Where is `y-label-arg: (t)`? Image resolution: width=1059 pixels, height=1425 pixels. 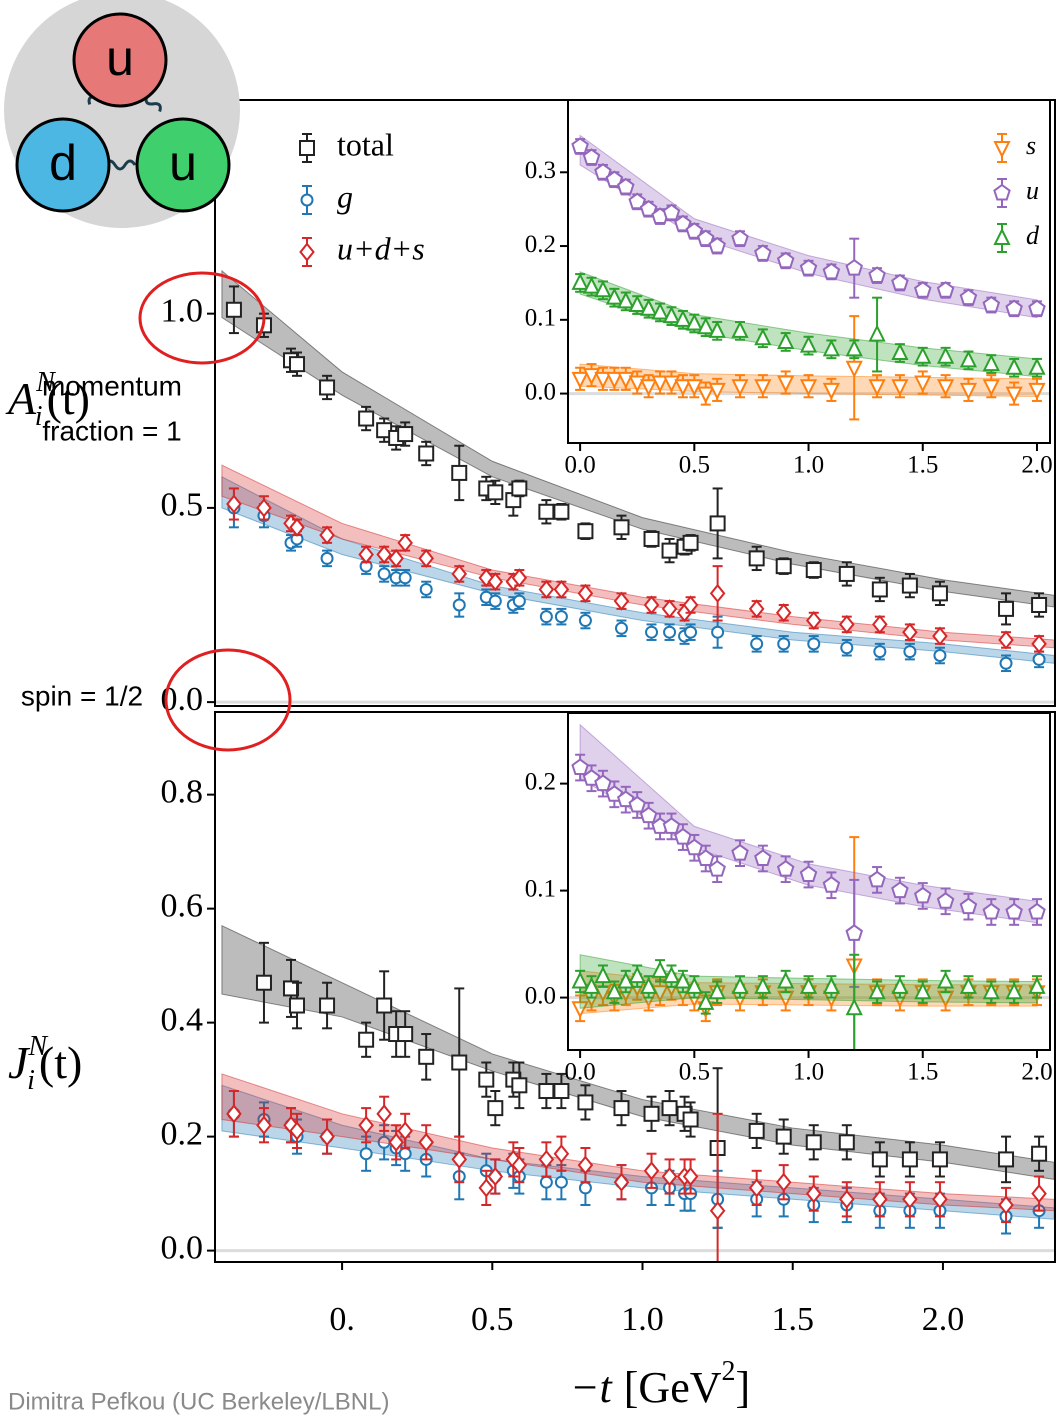
y-label-arg: (t) is located at coordinates (60, 1062).